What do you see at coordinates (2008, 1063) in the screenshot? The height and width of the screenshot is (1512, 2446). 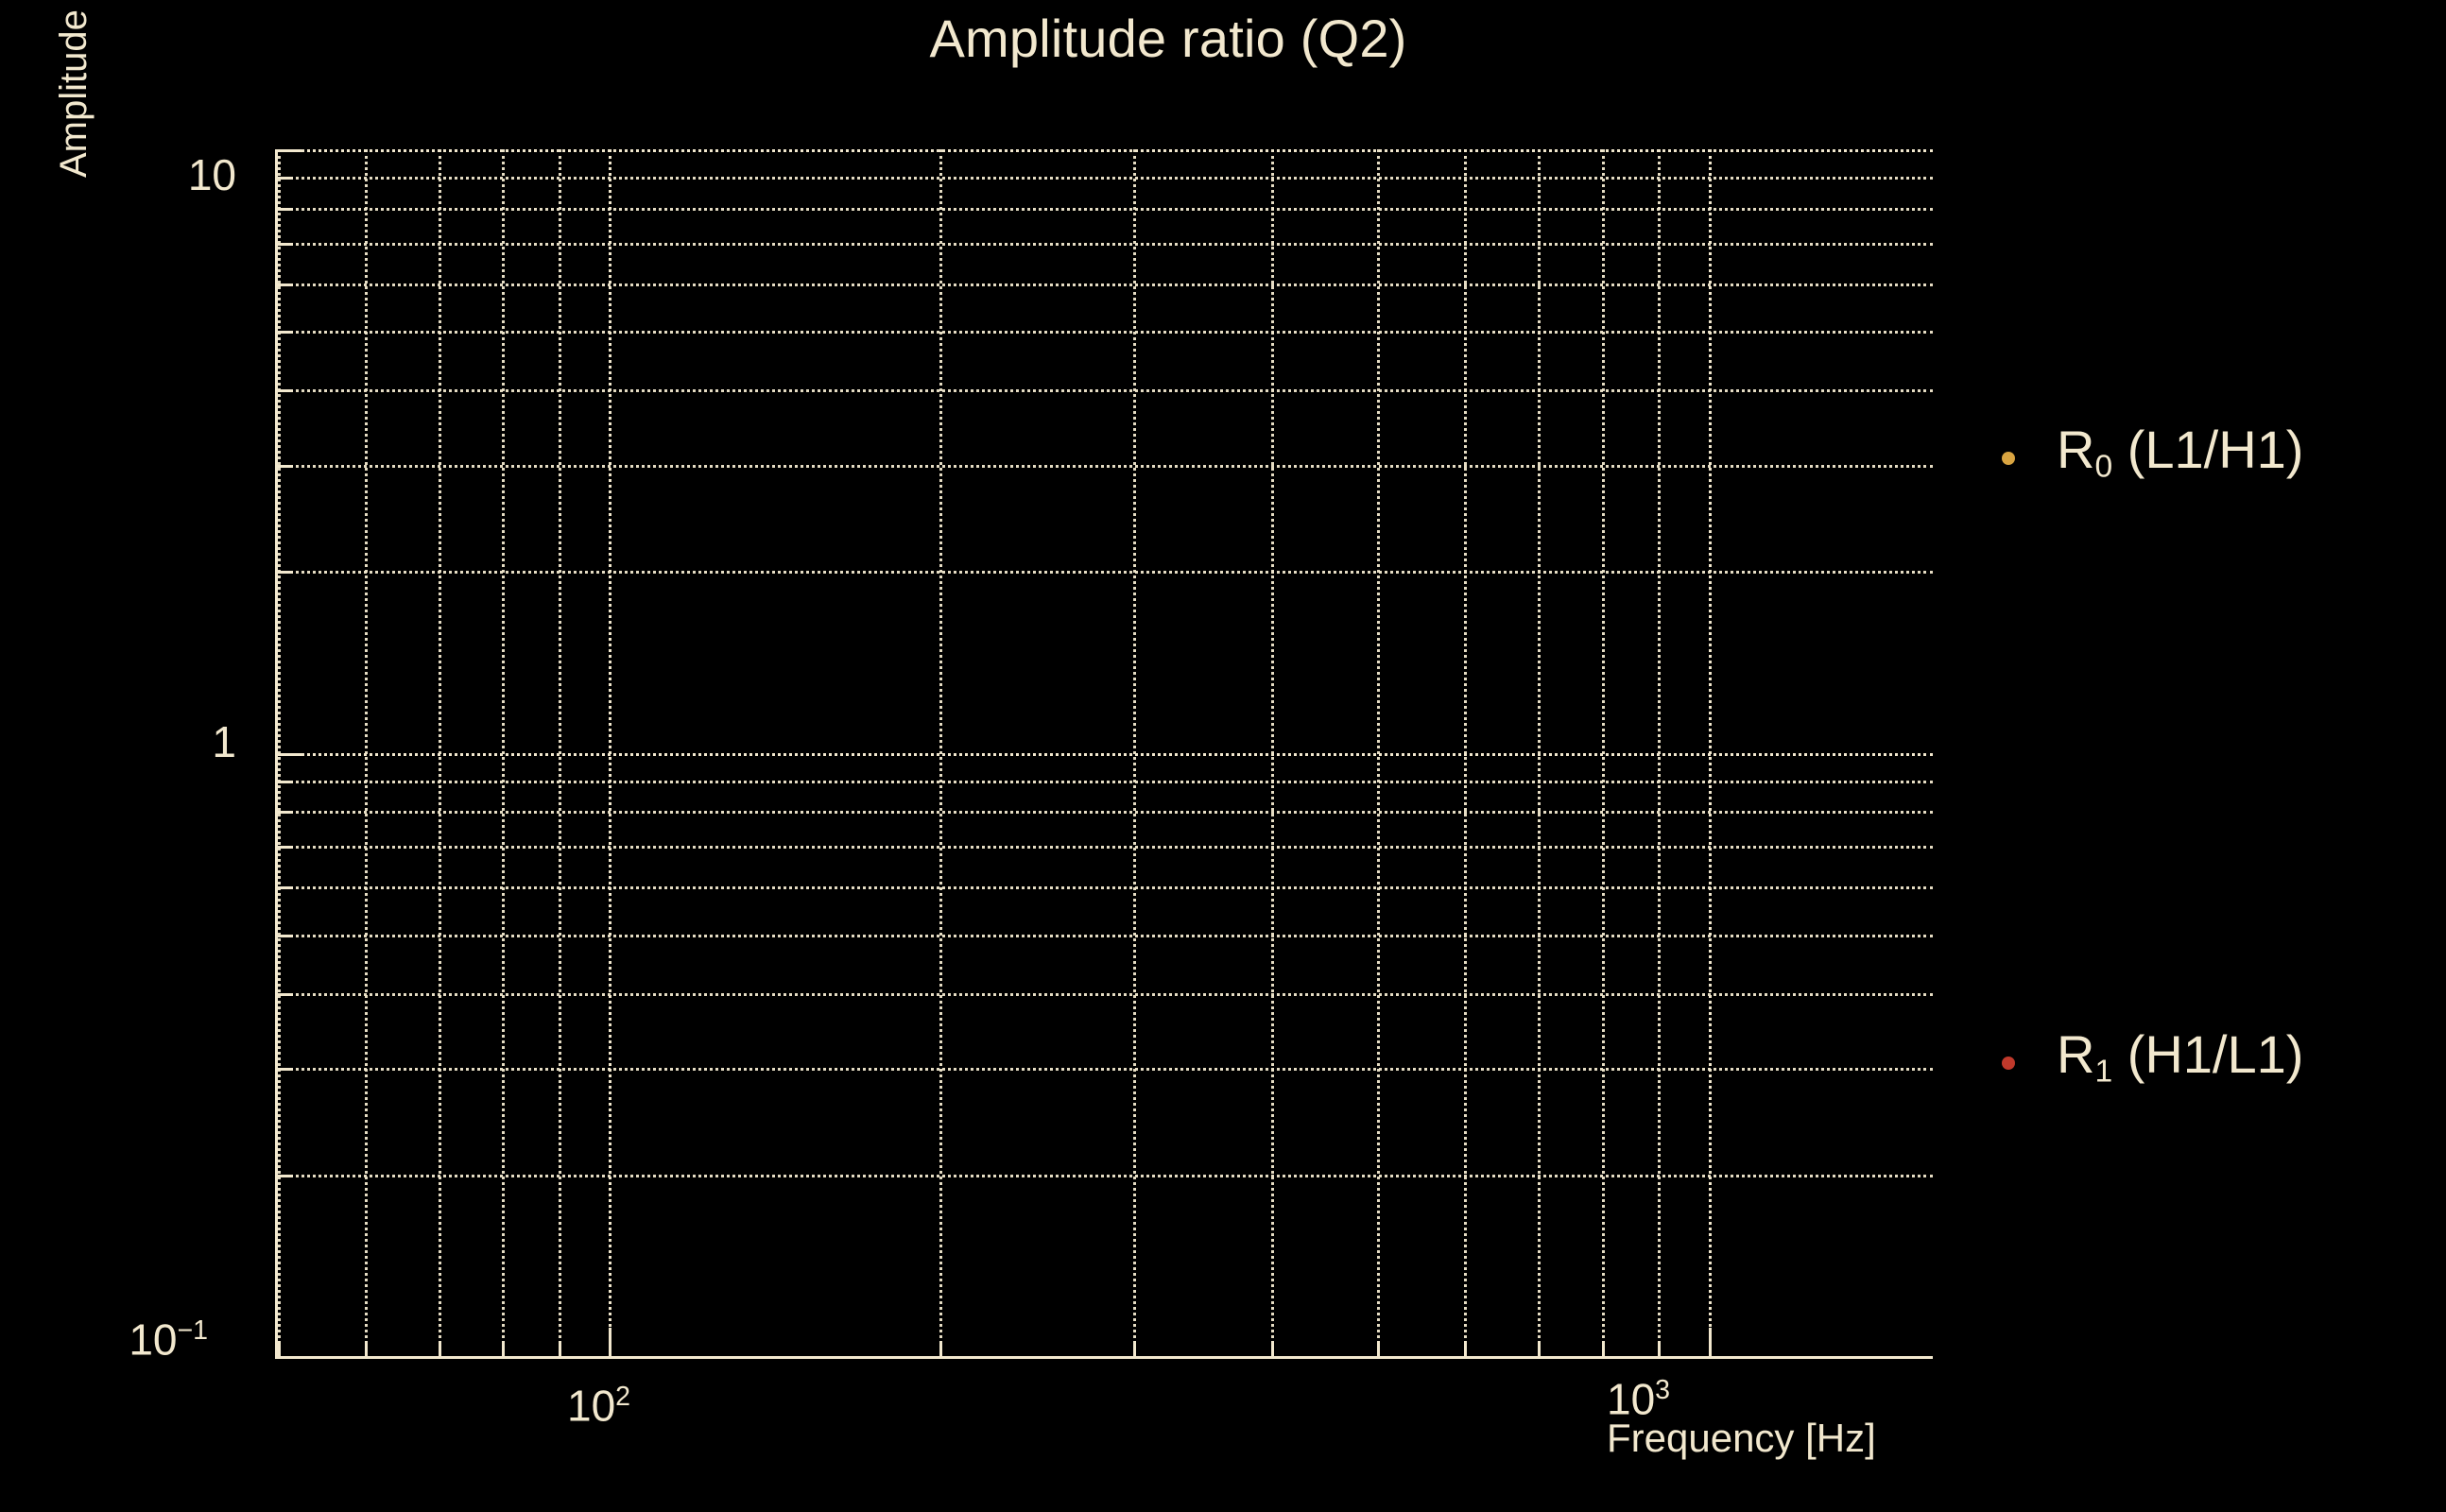 I see `legend-marker-r1` at bounding box center [2008, 1063].